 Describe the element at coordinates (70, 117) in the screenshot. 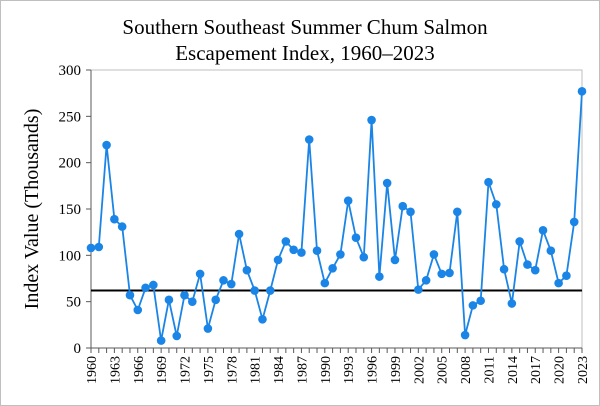

I see `y-tick-label: 250` at that location.